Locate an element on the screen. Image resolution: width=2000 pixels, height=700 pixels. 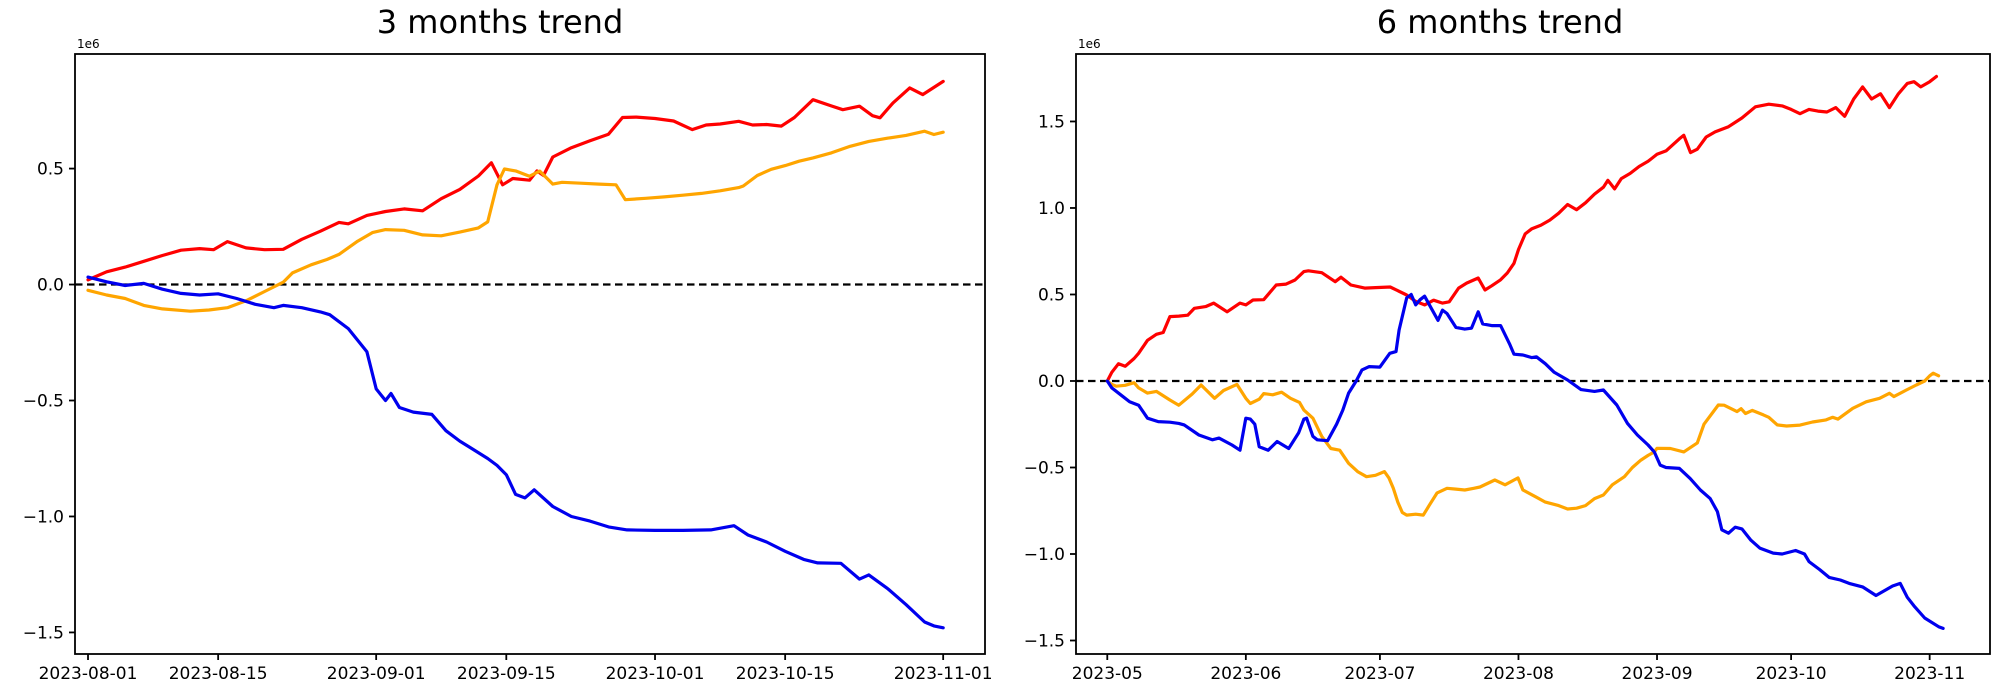
x-tick-label: 2023-10 is located at coordinates (1791, 674).